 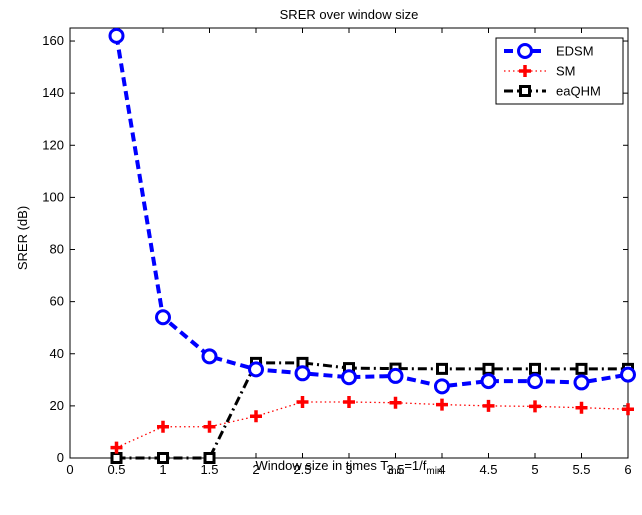 I want to click on x-tick-label: 2.5, so click(x=302, y=469).